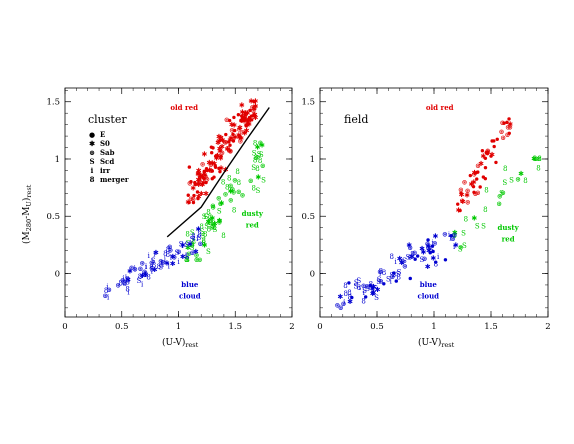 The image size is (574, 444). What do you see at coordinates (92, 179) in the screenshot?
I see `legend-symbol: 8` at bounding box center [92, 179].